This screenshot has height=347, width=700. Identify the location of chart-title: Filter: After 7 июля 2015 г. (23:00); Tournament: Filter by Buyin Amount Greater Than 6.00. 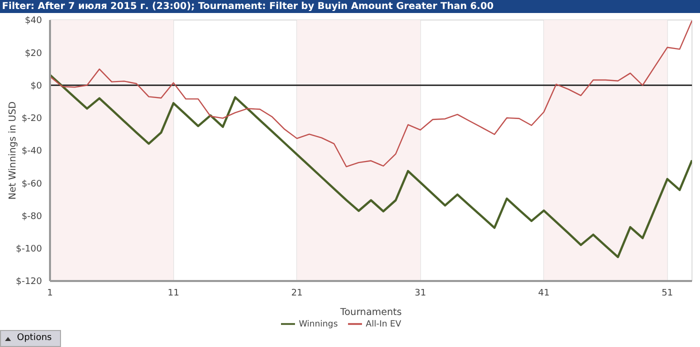
(350, 6).